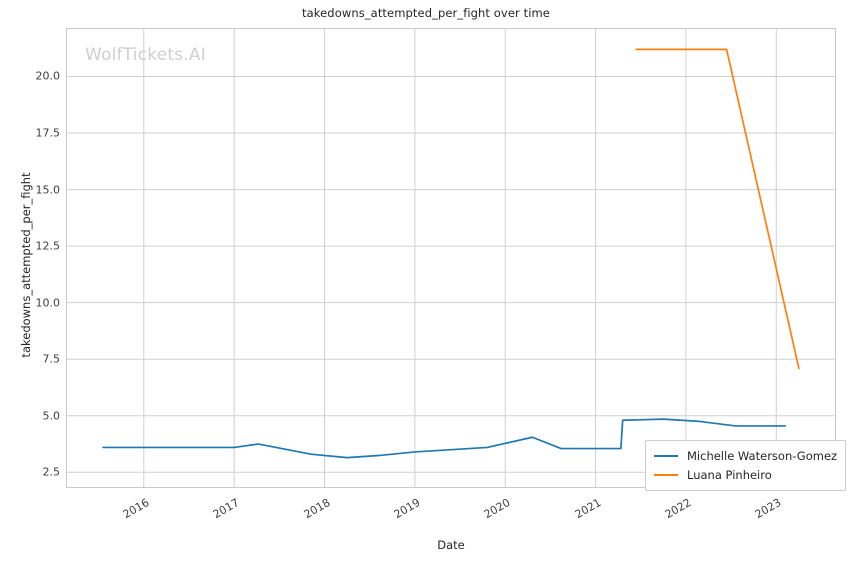  What do you see at coordinates (316, 509) in the screenshot?
I see `x-tick-label: 2018` at bounding box center [316, 509].